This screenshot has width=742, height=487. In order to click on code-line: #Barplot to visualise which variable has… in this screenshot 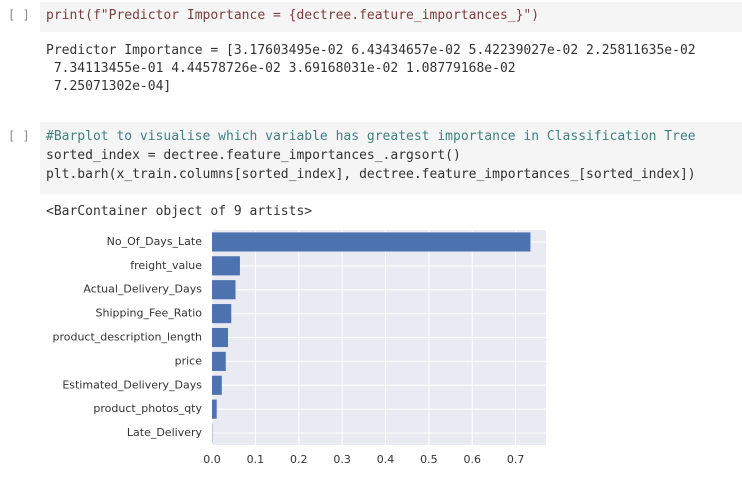, I will do `click(371, 136)`.